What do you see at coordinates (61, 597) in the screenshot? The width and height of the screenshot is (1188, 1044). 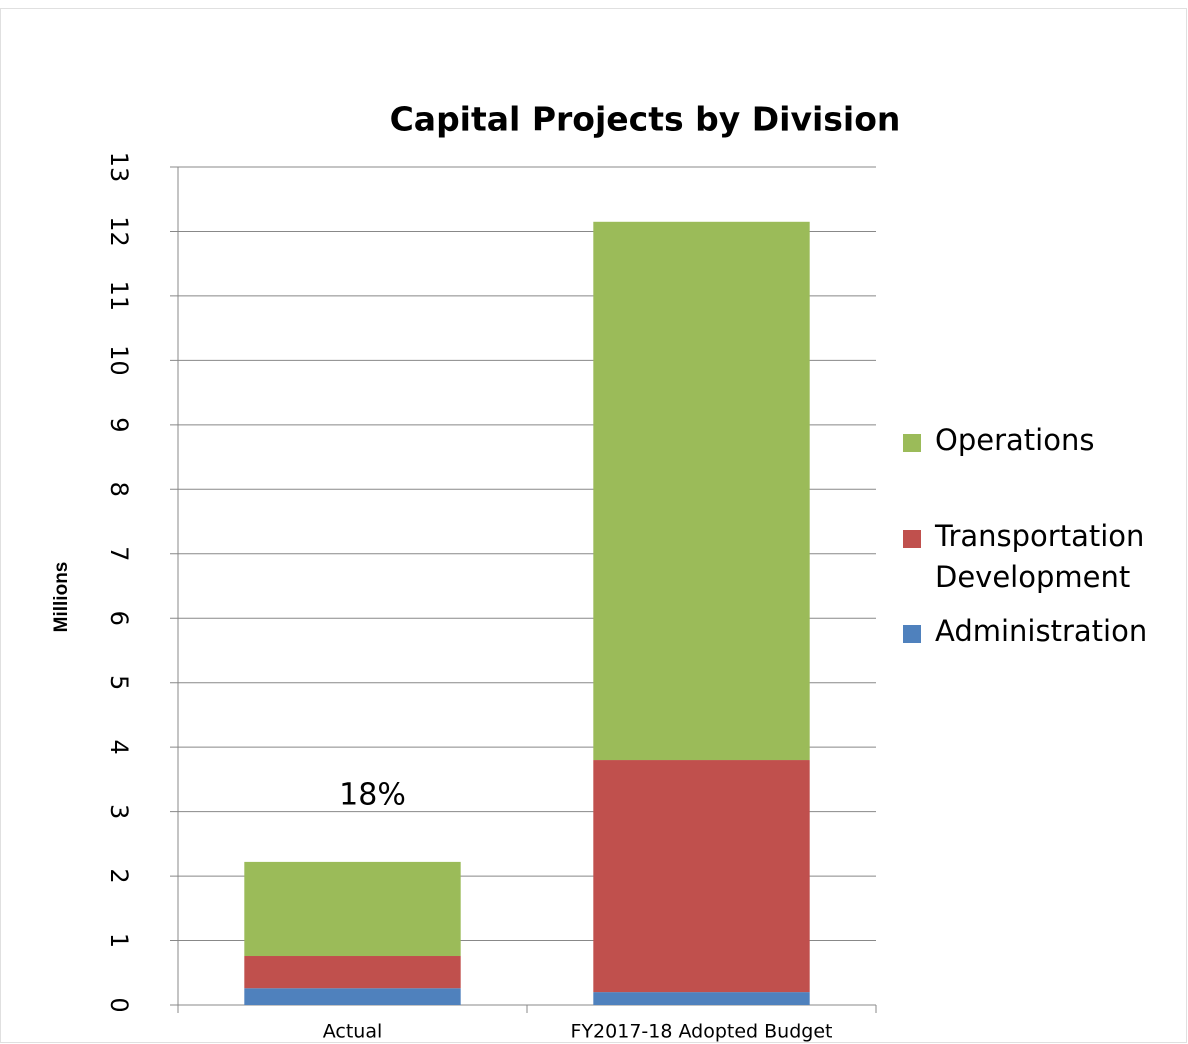 I see `y-axis-title: Millions` at bounding box center [61, 597].